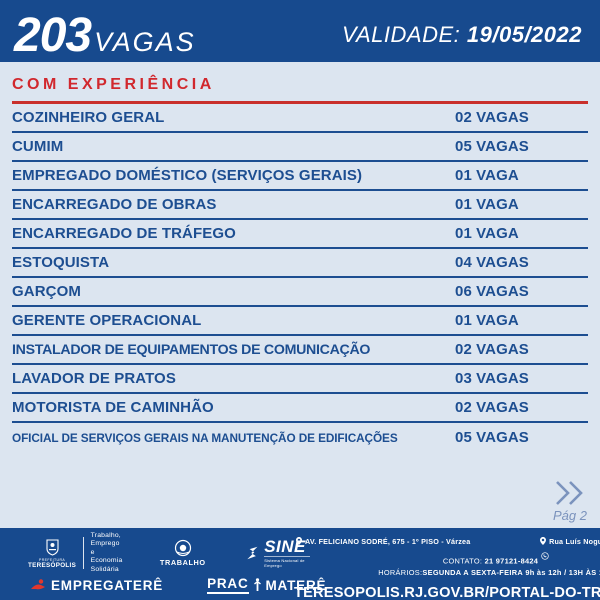 Image resolution: width=600 pixels, height=600 pixels. What do you see at coordinates (300, 292) in the screenshot?
I see `table-row: GARÇOM 06 VAGAS` at bounding box center [300, 292].